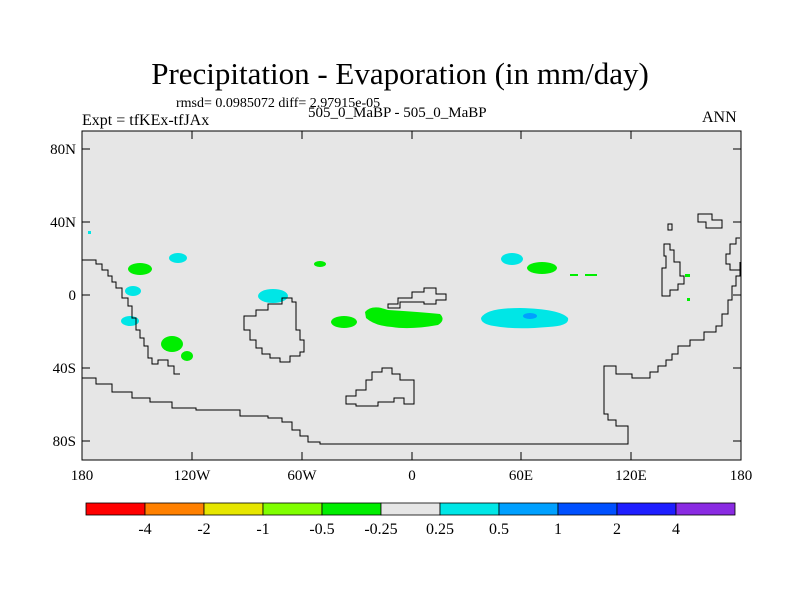 The image size is (800, 600). What do you see at coordinates (64, 442) in the screenshot?
I see `y-tick-label: 80S` at bounding box center [64, 442].